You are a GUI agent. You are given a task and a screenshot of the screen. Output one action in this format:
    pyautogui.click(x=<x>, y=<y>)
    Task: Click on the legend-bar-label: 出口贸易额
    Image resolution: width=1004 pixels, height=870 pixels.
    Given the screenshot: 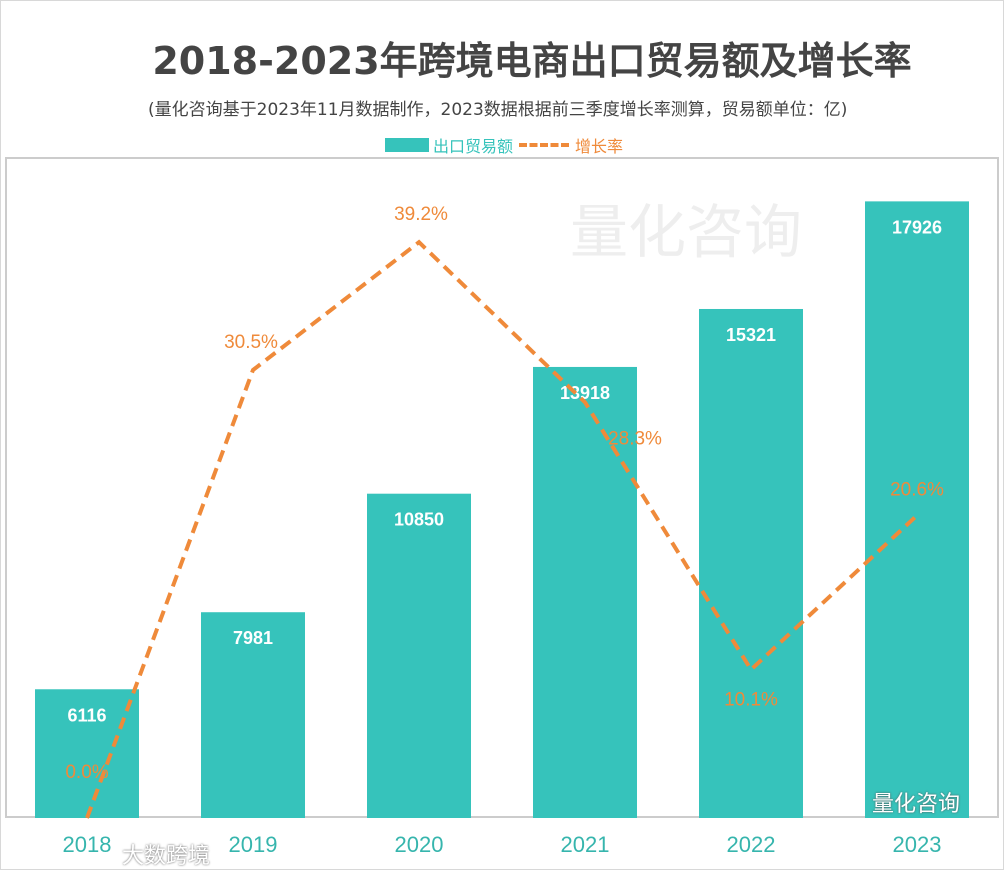 What is the action you would take?
    pyautogui.click(x=473, y=146)
    